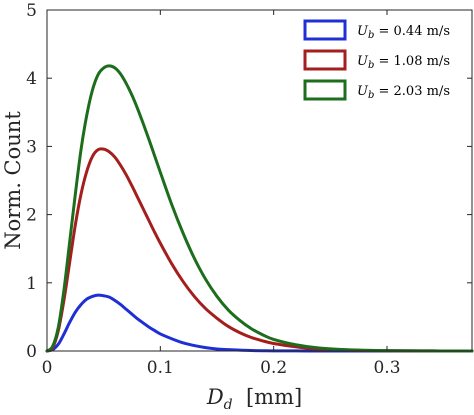  What do you see at coordinates (160, 368) in the screenshot?
I see `x-tick-label: 0.1` at bounding box center [160, 368].